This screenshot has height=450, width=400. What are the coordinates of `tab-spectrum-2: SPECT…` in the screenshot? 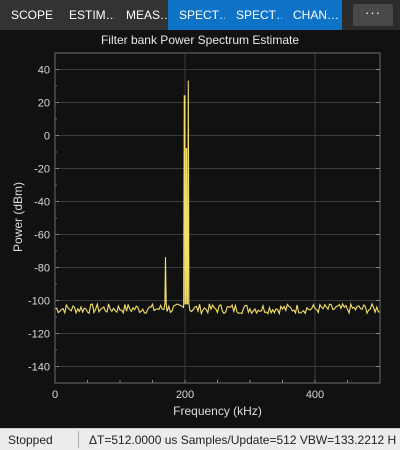 It's located at (253, 15).